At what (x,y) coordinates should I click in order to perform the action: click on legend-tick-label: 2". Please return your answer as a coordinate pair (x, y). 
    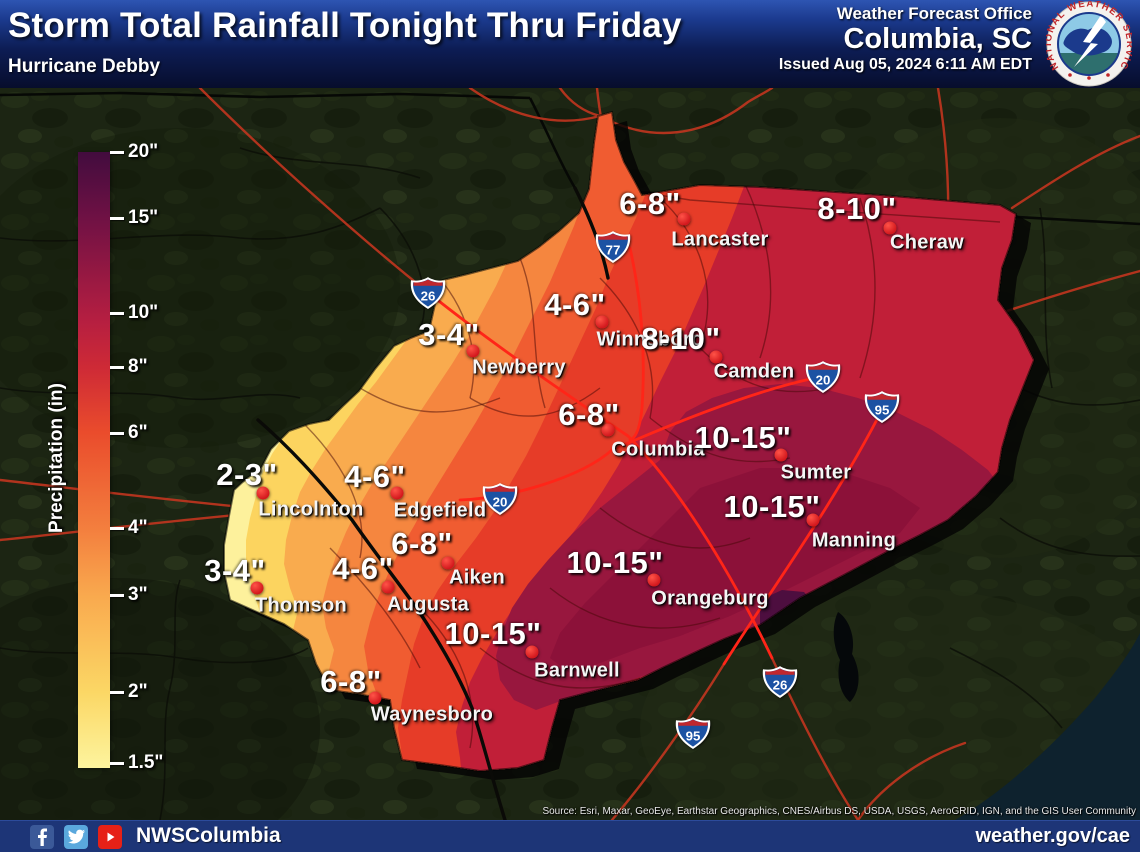
    Looking at the image, I should click on (138, 691).